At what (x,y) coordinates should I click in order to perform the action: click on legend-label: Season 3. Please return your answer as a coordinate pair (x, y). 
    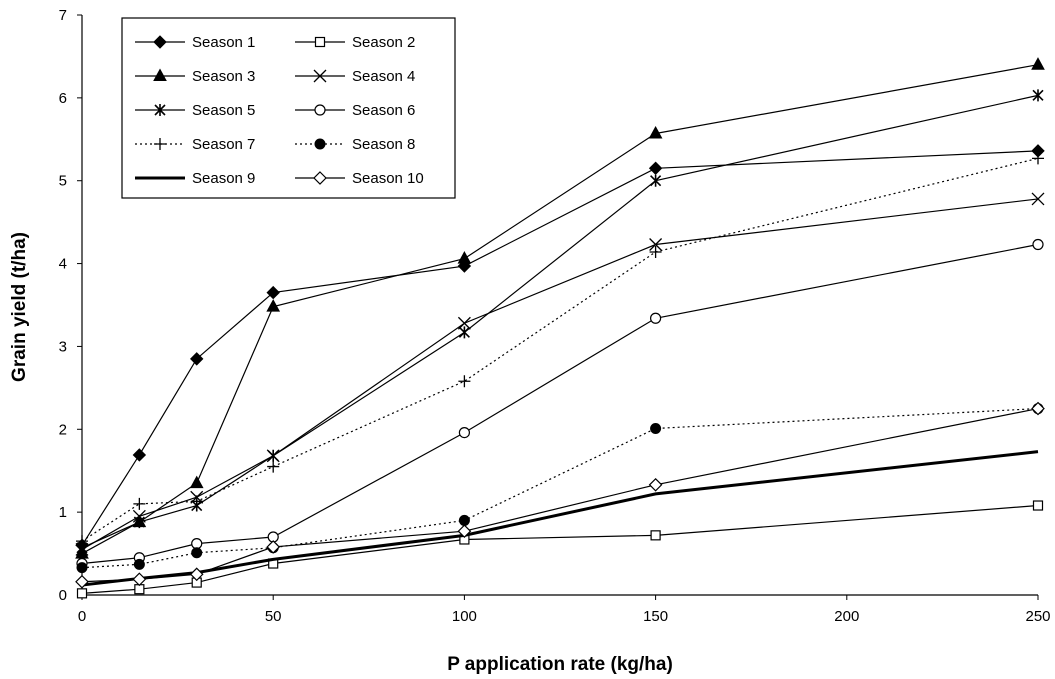
    Looking at the image, I should click on (223, 76).